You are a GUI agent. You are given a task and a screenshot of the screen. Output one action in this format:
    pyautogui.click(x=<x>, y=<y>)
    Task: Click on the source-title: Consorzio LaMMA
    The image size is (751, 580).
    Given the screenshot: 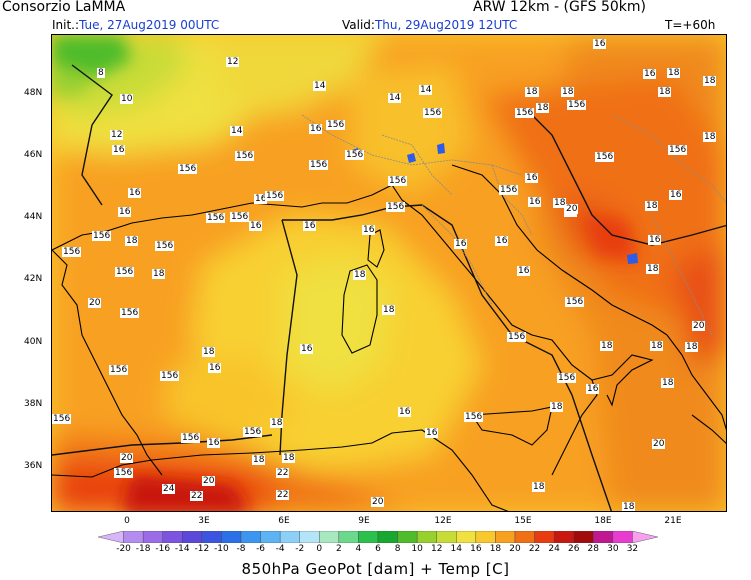 What is the action you would take?
    pyautogui.click(x=64, y=7)
    